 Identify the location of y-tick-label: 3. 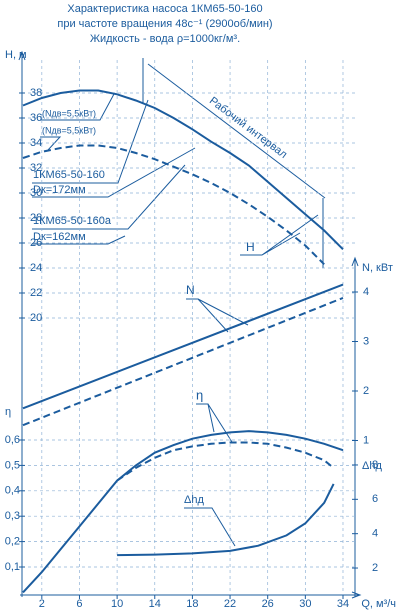
(366, 341).